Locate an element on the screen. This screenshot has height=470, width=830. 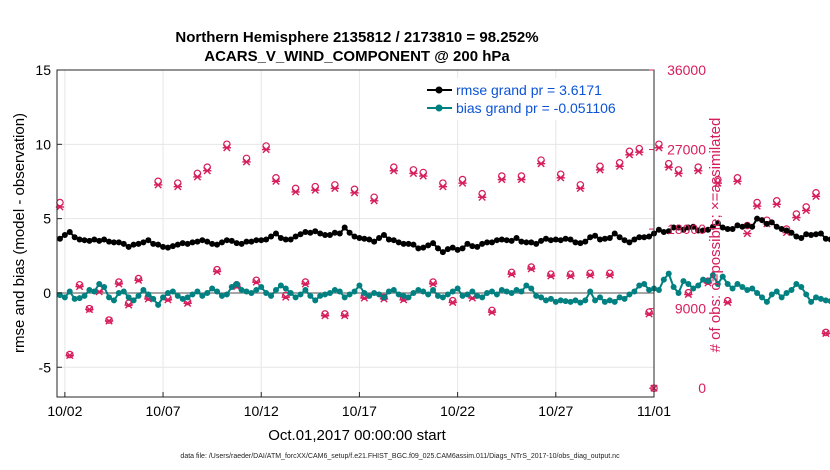
legend-bias-marker is located at coordinates (439, 108).